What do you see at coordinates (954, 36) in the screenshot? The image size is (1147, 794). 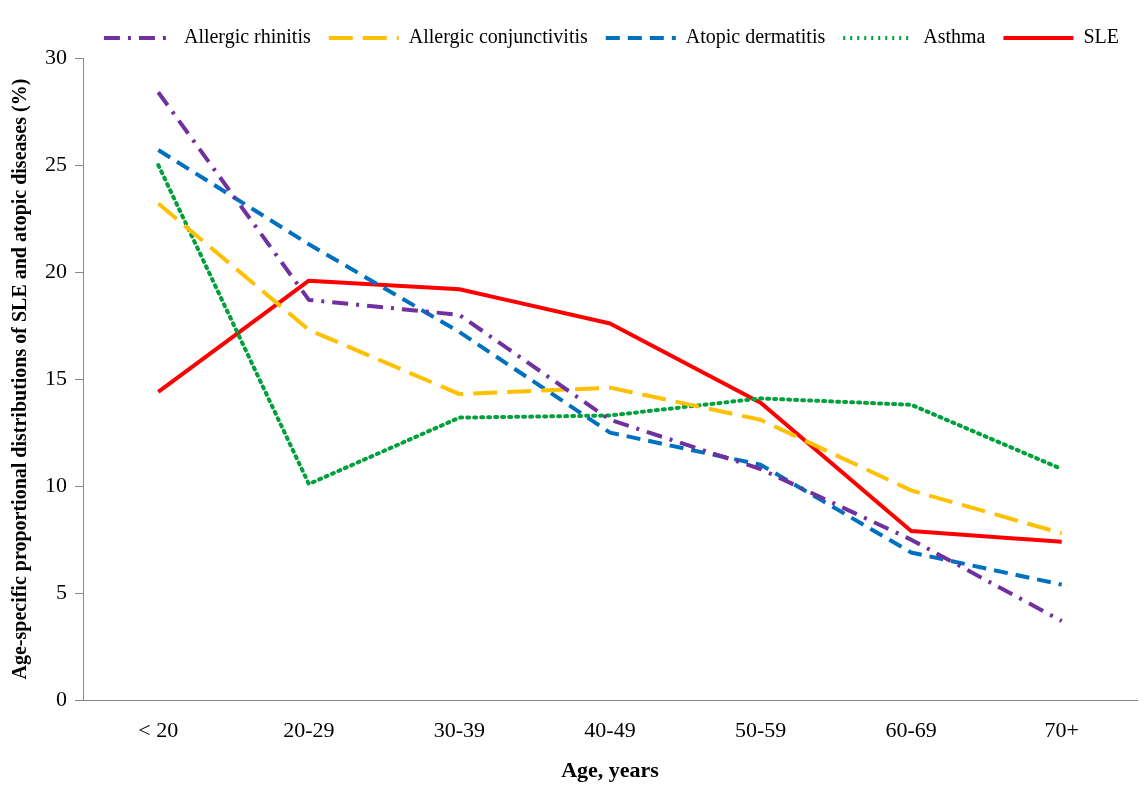 I see `legend-label: Asthma` at bounding box center [954, 36].